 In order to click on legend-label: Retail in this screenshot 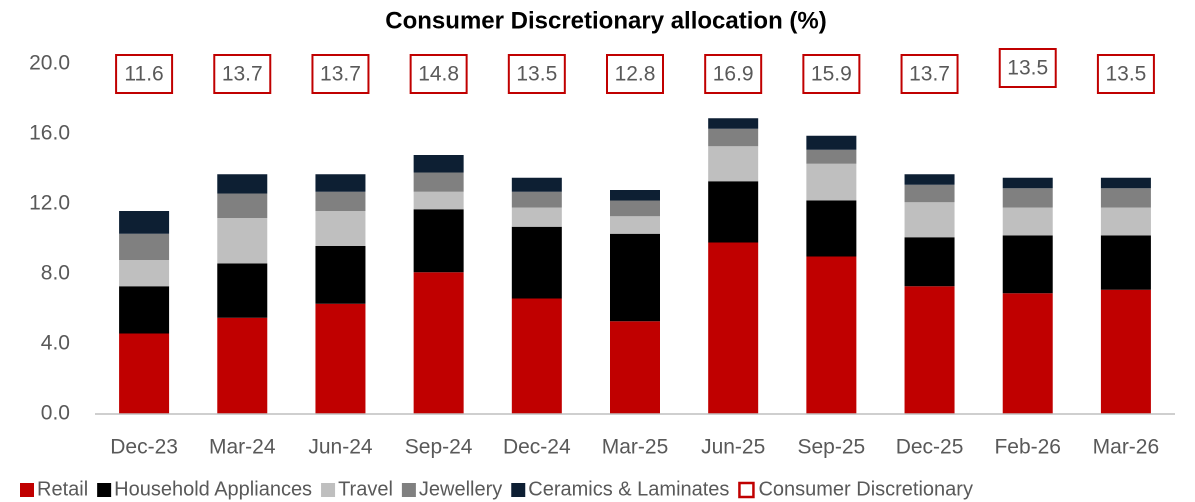, I will do `click(62, 489)`.